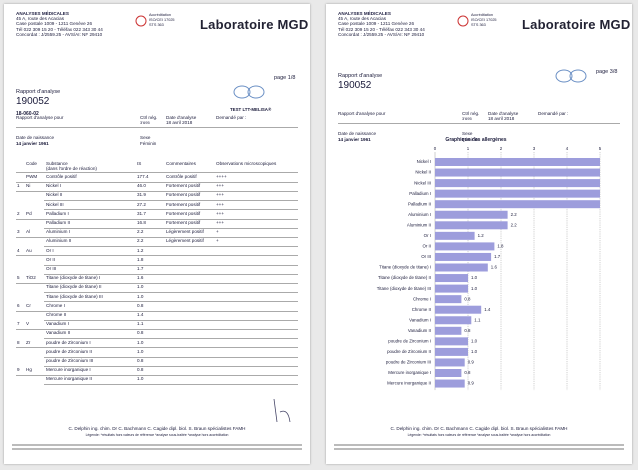  Describe the element at coordinates (71, 168) in the screenshot. I see `table-header: (dans l'ordre de réaction)` at that location.